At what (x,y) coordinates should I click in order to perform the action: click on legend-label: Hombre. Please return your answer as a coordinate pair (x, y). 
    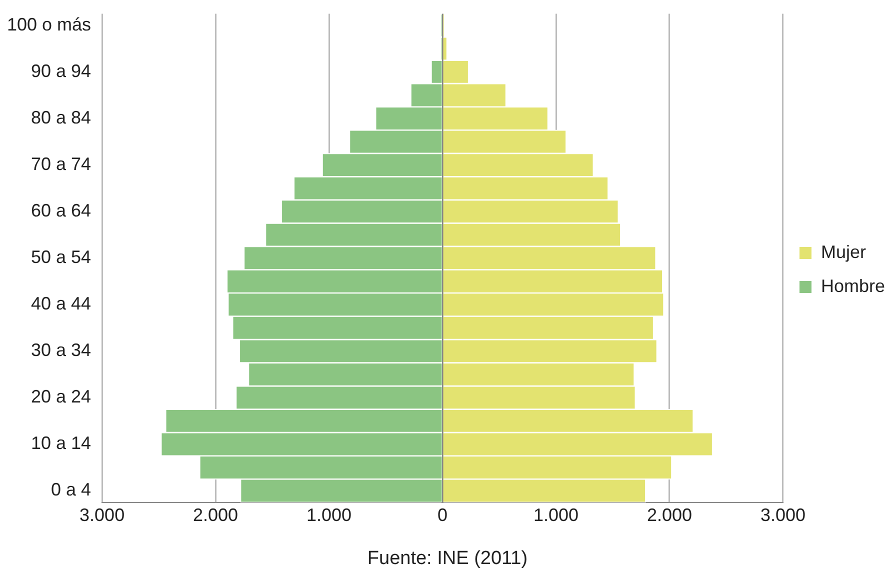
    Looking at the image, I should click on (853, 286).